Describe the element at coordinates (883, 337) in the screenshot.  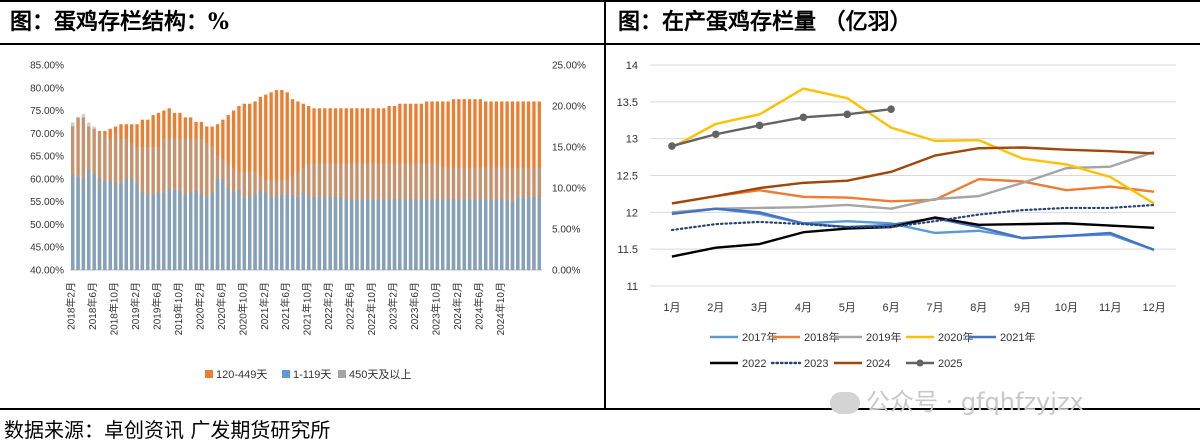
I see `legend-label-2019年: 2019年` at that location.